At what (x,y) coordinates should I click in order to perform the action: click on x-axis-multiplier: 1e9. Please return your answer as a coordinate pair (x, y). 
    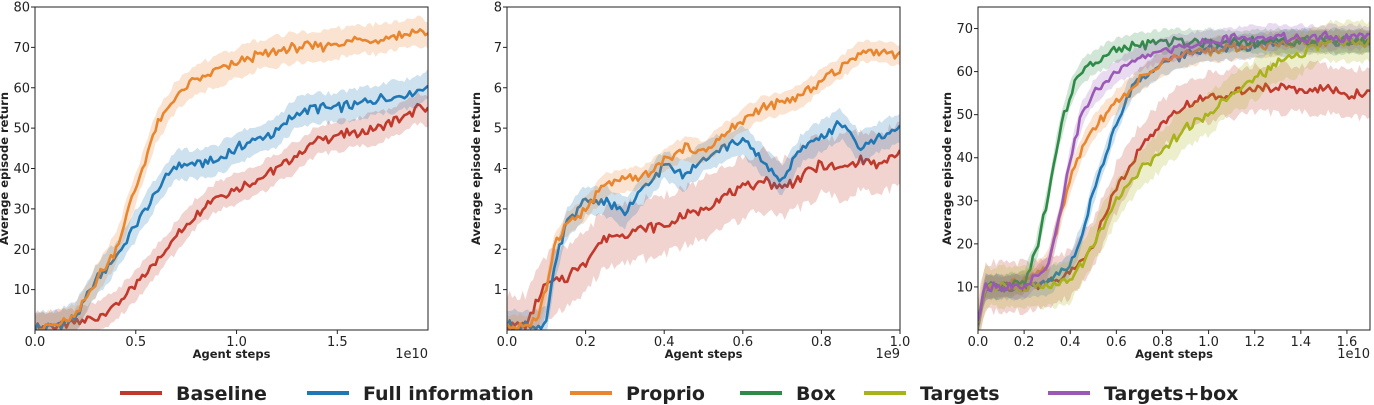
    Looking at the image, I should click on (887, 354).